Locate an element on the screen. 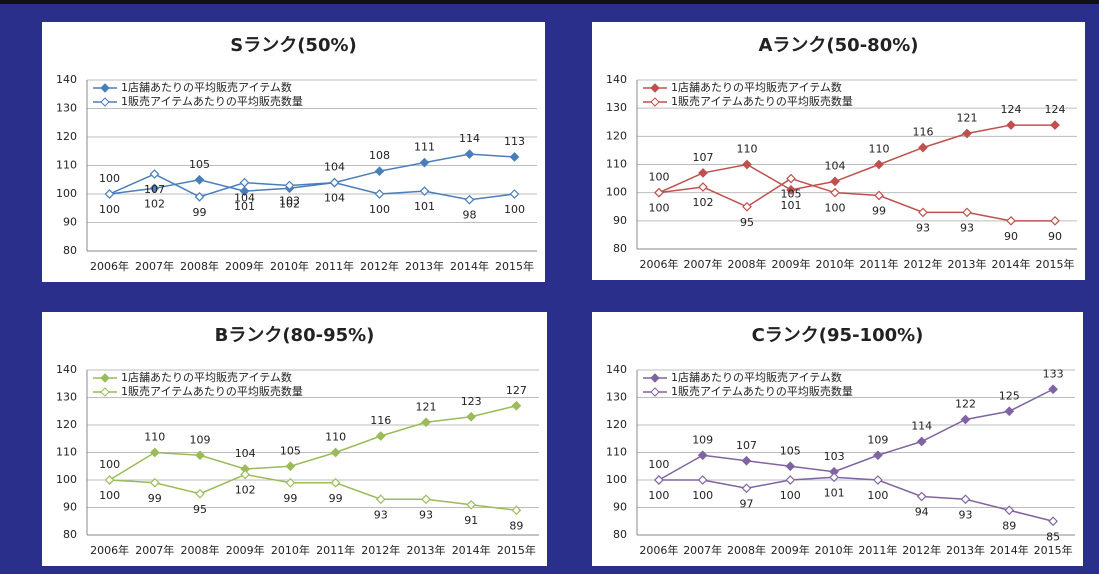 Image resolution: width=1099 pixels, height=574 pixels. data-label: 105 is located at coordinates (790, 450).